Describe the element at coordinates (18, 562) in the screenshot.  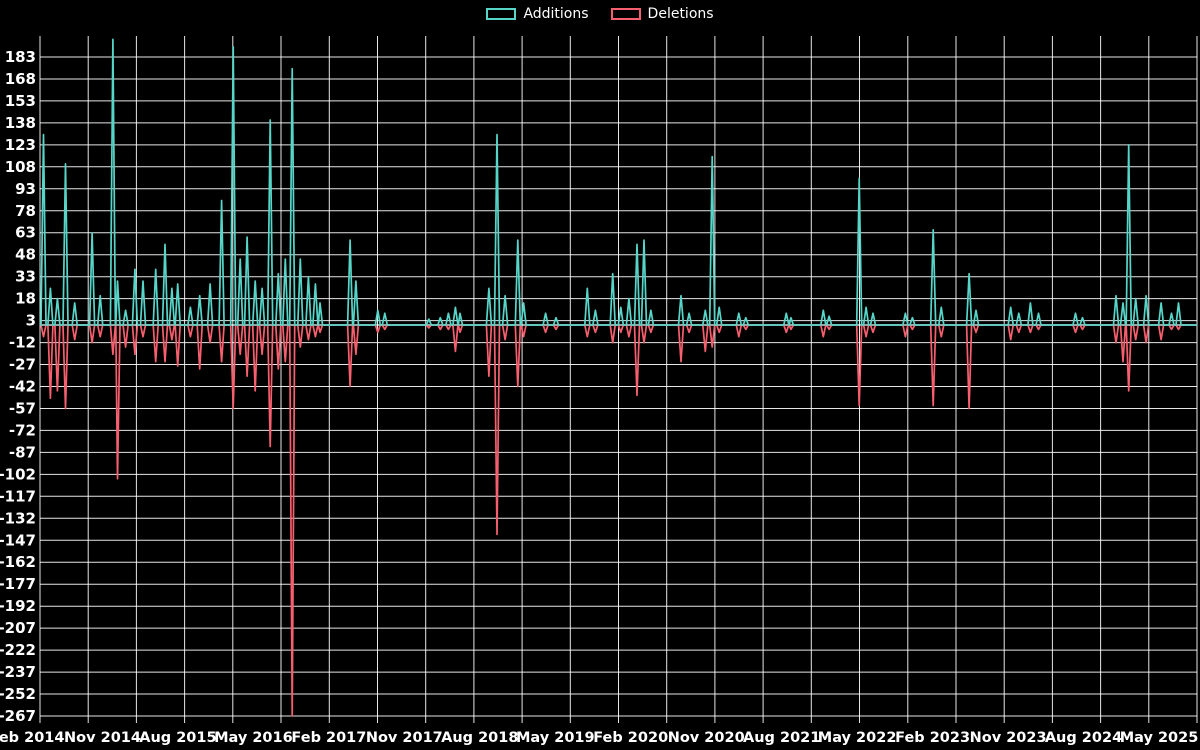
I see `y-tick-label: -162` at that location.